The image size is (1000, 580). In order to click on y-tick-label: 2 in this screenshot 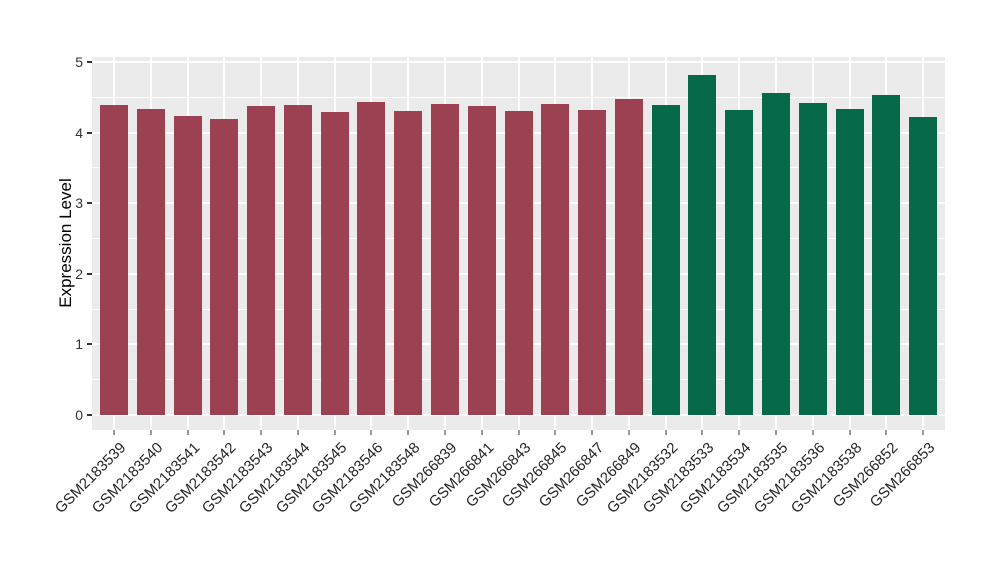, I will do `click(79, 273)`.